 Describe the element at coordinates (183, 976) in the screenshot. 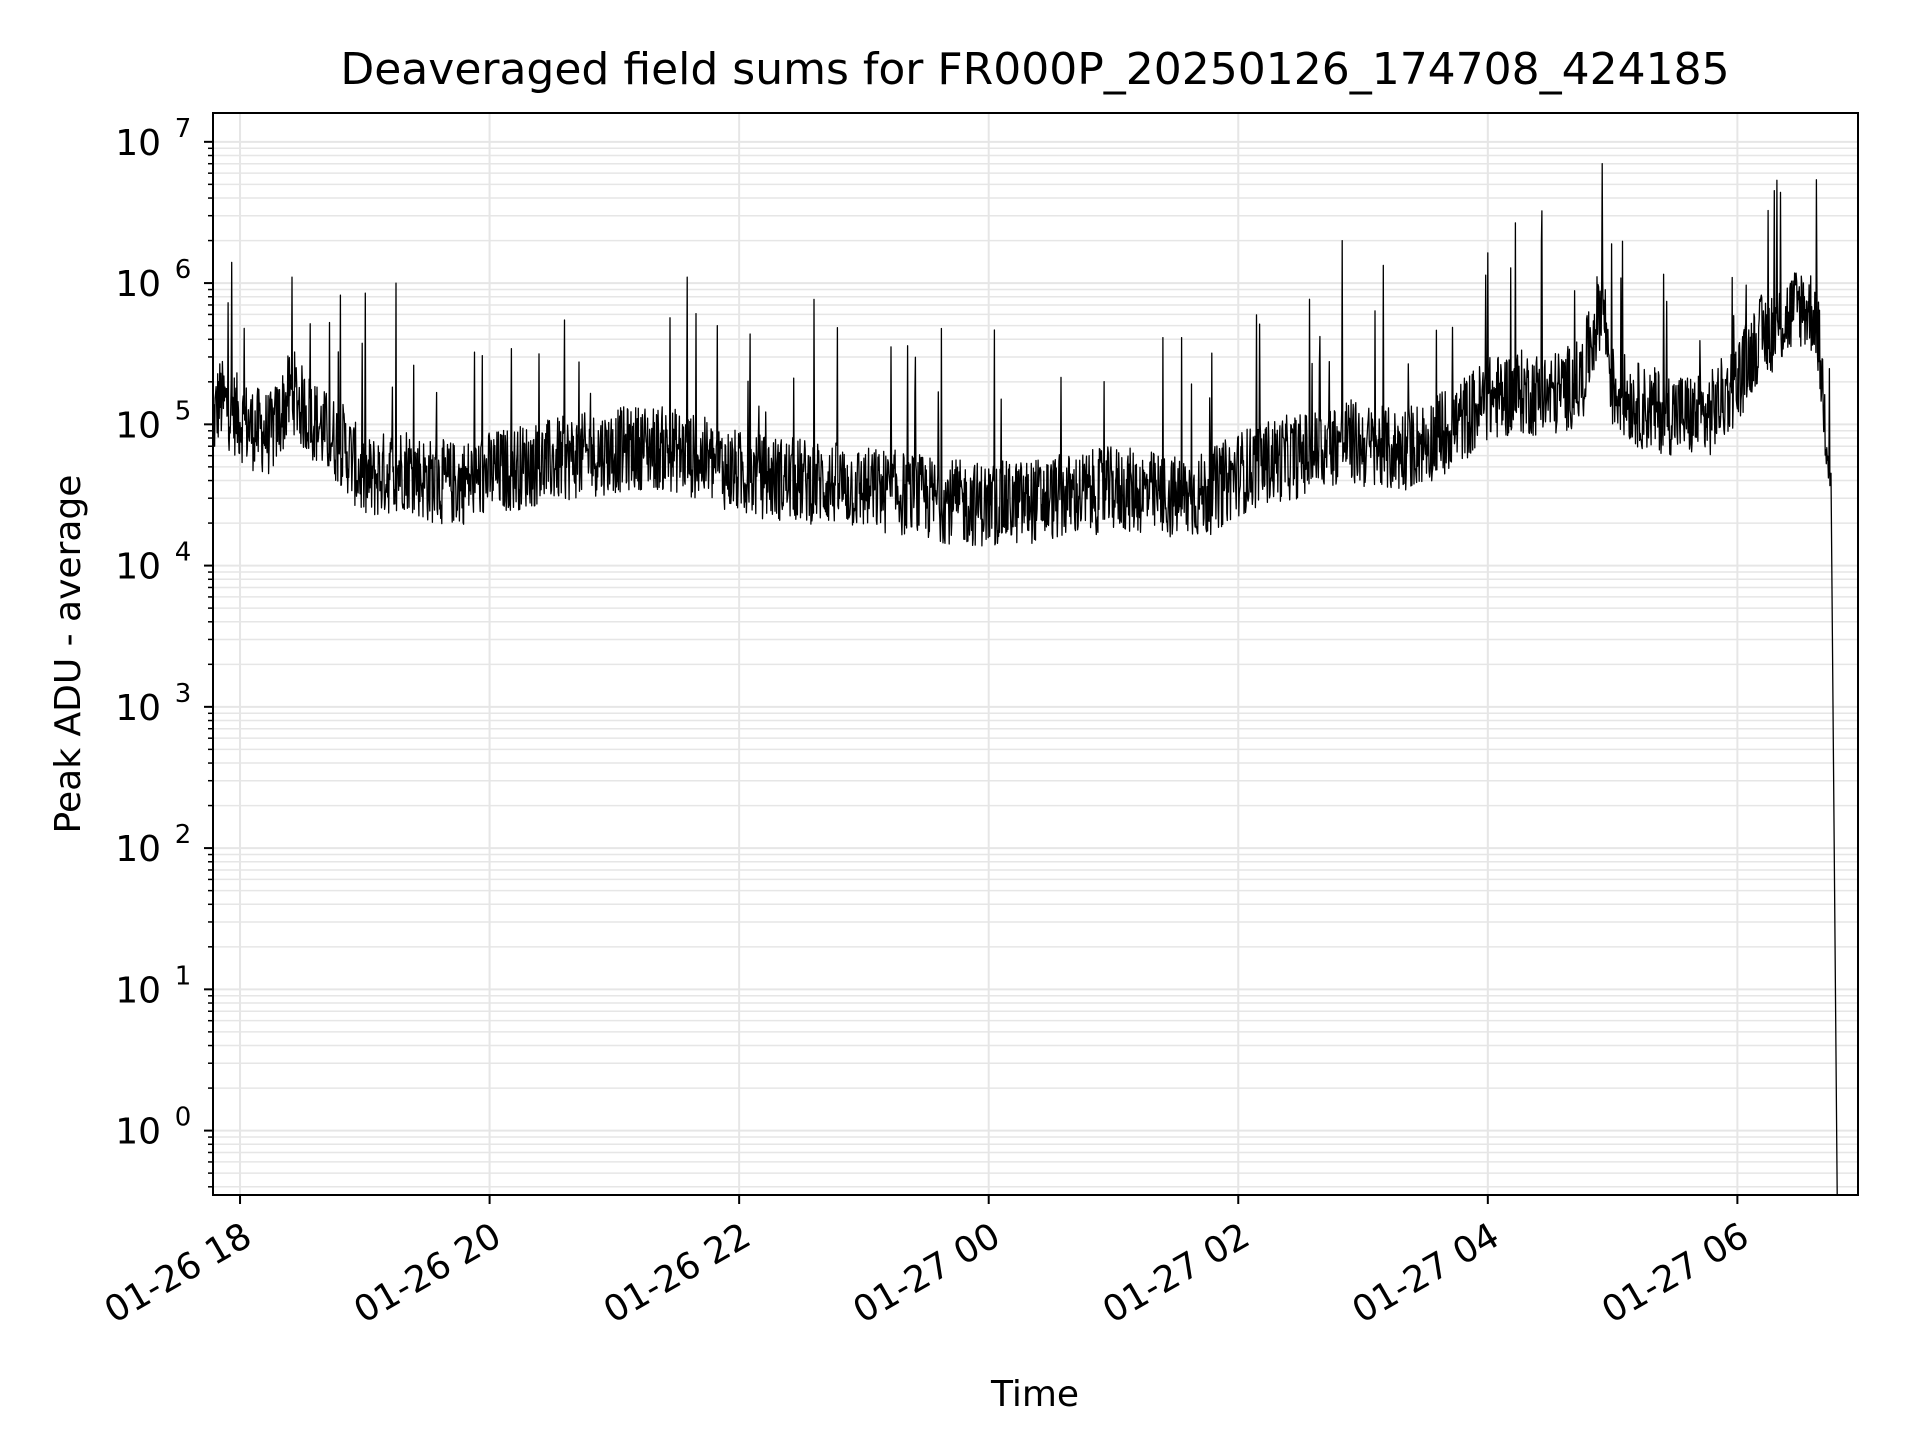

I see `y-tick-label-exponent: 1` at that location.